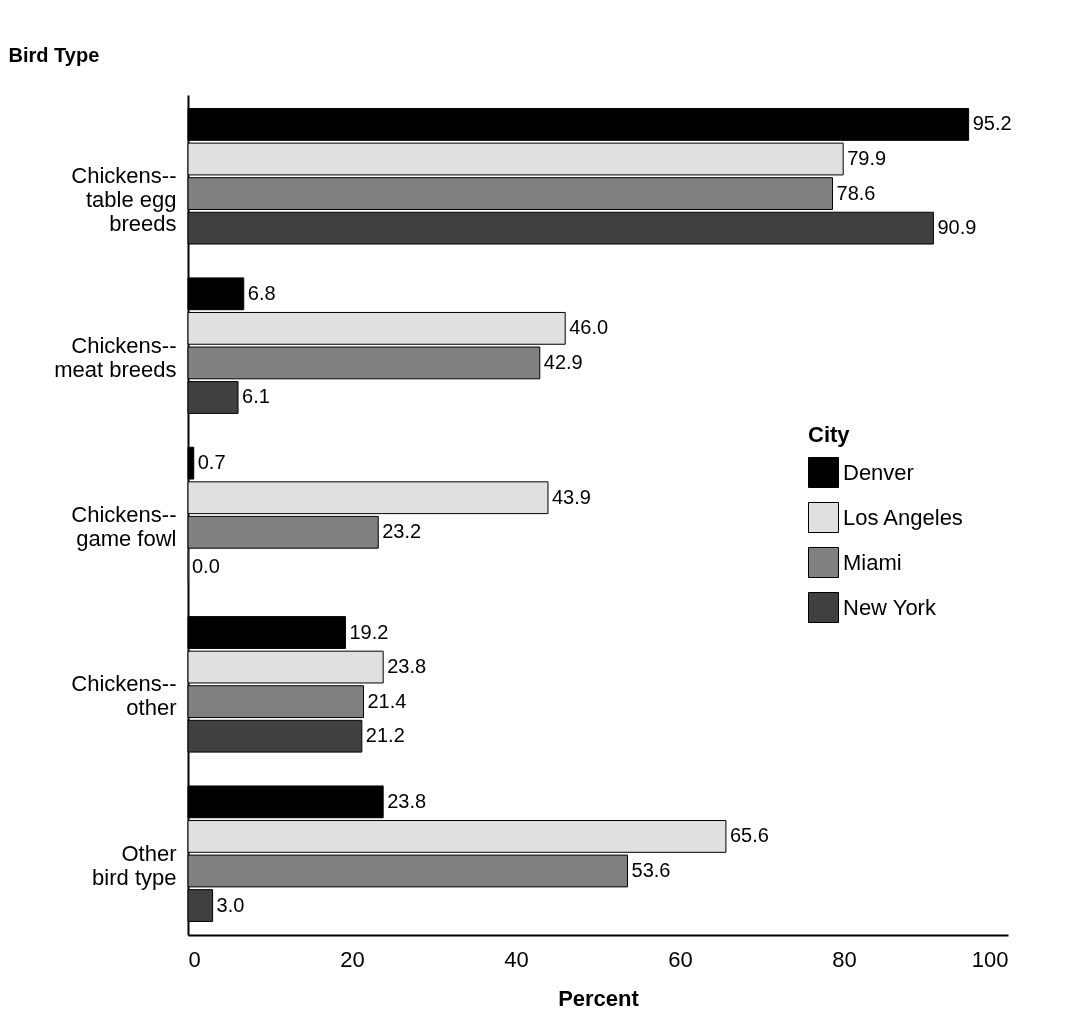 The height and width of the screenshot is (1023, 1082). Describe the element at coordinates (589, 327) in the screenshot. I see `data-label: 46.0` at that location.